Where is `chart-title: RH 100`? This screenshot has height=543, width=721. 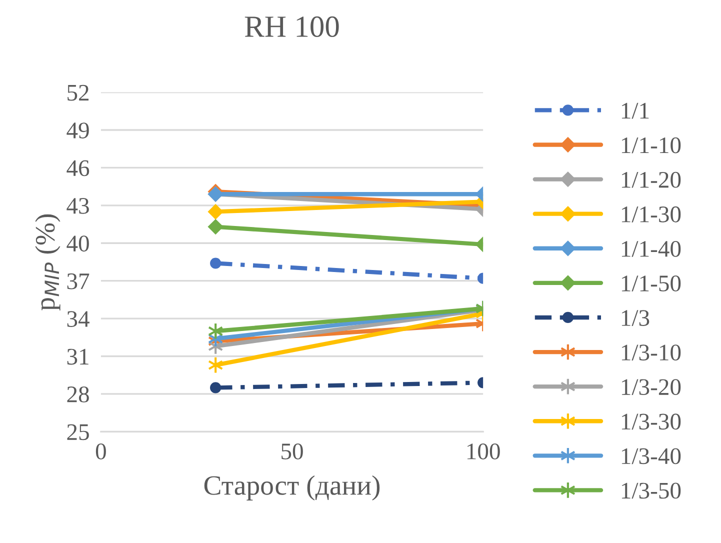 chart-title: RH 100 is located at coordinates (291, 27).